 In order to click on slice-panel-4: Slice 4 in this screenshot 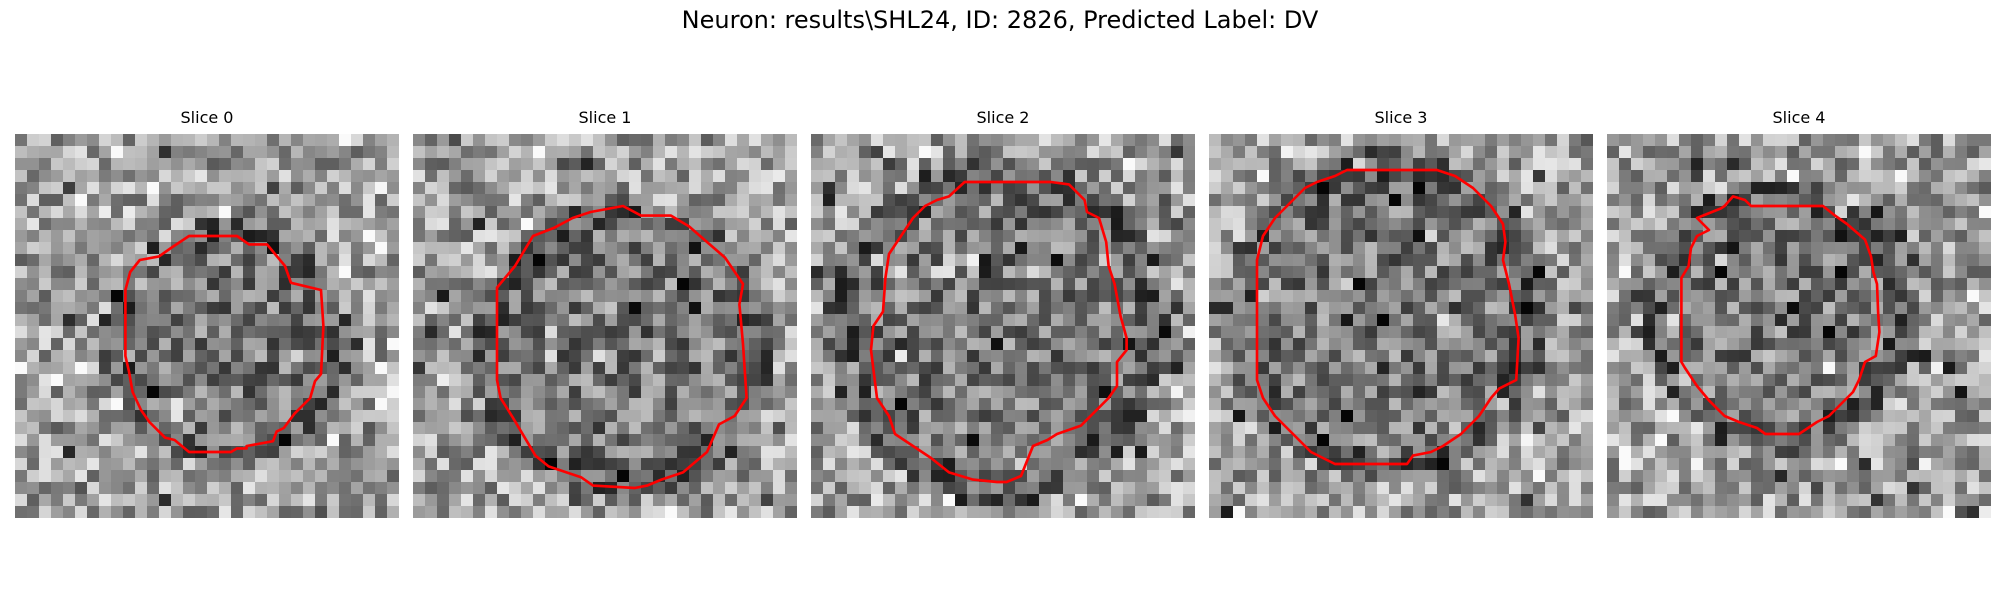, I will do `click(1799, 313)`.